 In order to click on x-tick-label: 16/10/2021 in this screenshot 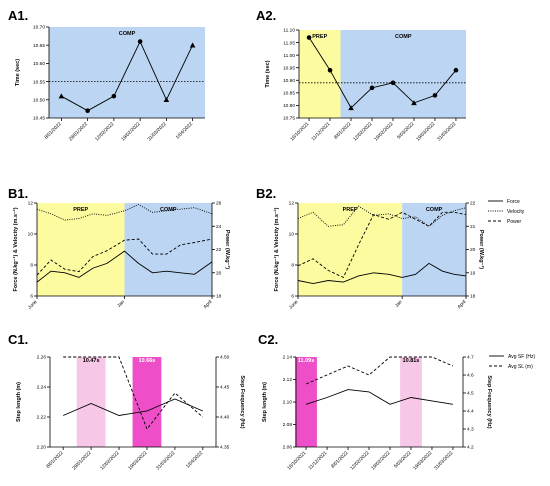, I will do `click(299, 131)`.